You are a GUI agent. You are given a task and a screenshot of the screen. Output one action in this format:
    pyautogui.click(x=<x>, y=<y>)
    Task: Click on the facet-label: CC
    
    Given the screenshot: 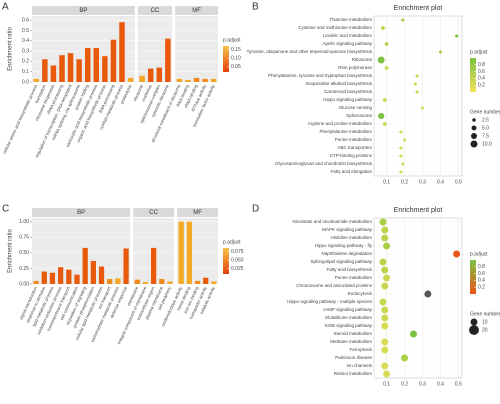 What is the action you would take?
    pyautogui.click(x=155, y=11)
    